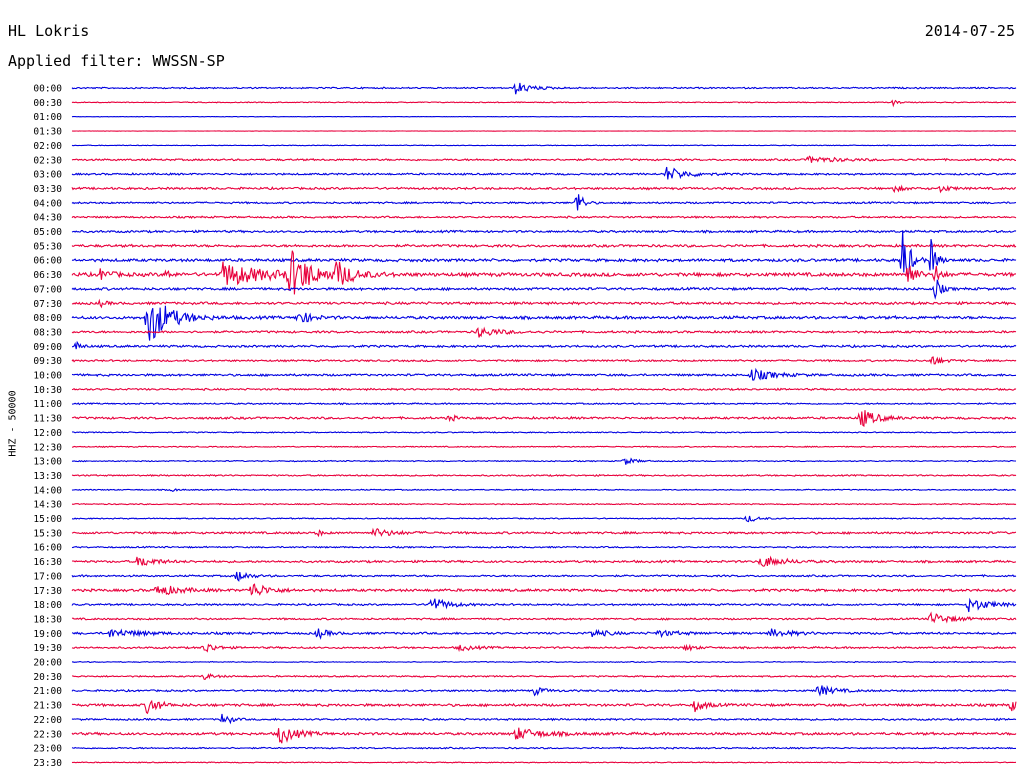 The height and width of the screenshot is (780, 1024). Describe the element at coordinates (47, 175) in the screenshot. I see `tick-label: 03:00` at that location.